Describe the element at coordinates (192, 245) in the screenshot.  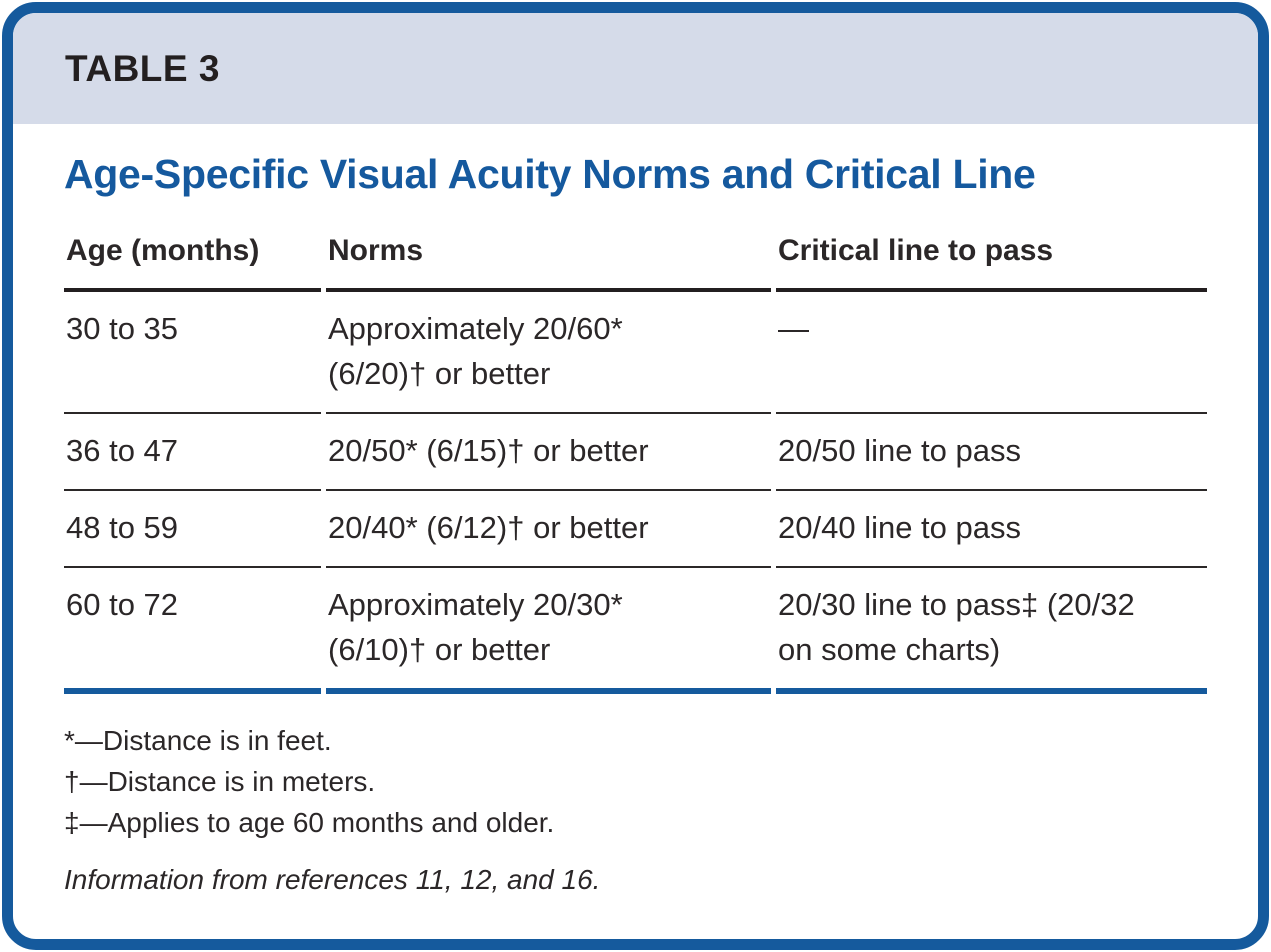
I see `column-header-age: Age (months)` at that location.